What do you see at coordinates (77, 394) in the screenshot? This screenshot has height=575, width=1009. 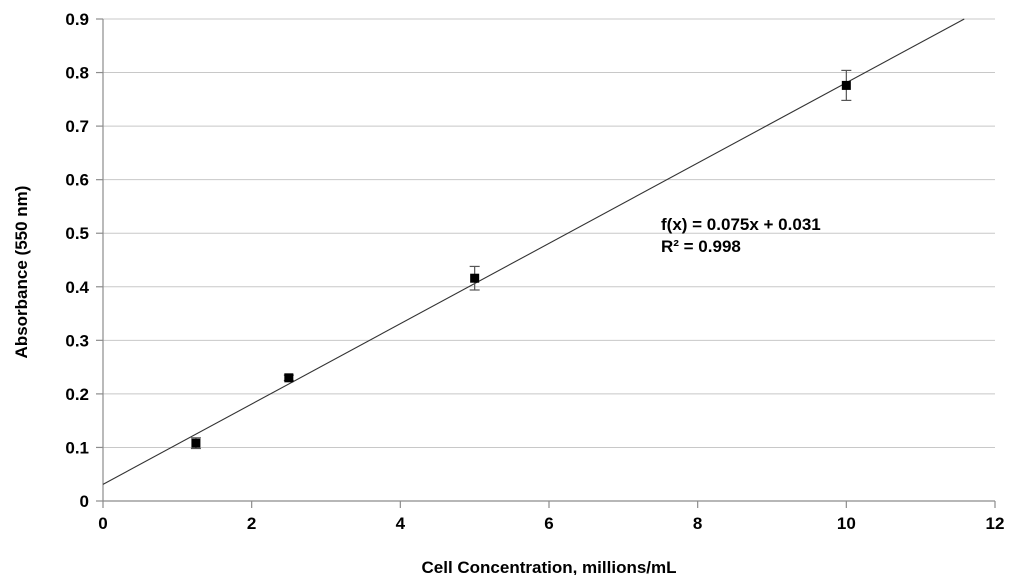 I see `y-tick-label: 0.2` at bounding box center [77, 394].